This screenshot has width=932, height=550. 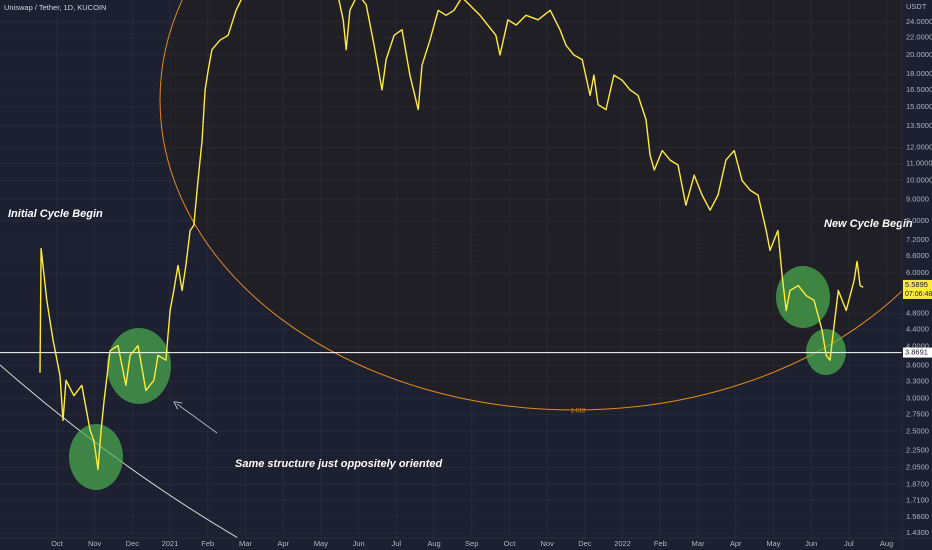 What do you see at coordinates (919, 162) in the screenshot?
I see `y-tick-label: 11.0000` at bounding box center [919, 162].